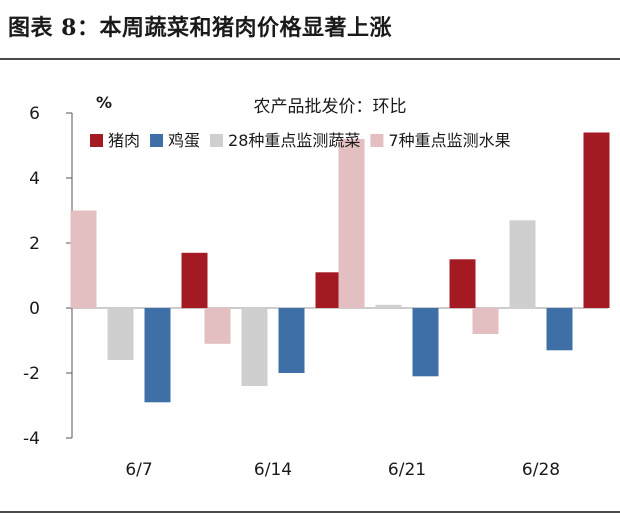 The height and width of the screenshot is (527, 620). What do you see at coordinates (34, 114) in the screenshot?
I see `y-tick-label: 6` at bounding box center [34, 114].